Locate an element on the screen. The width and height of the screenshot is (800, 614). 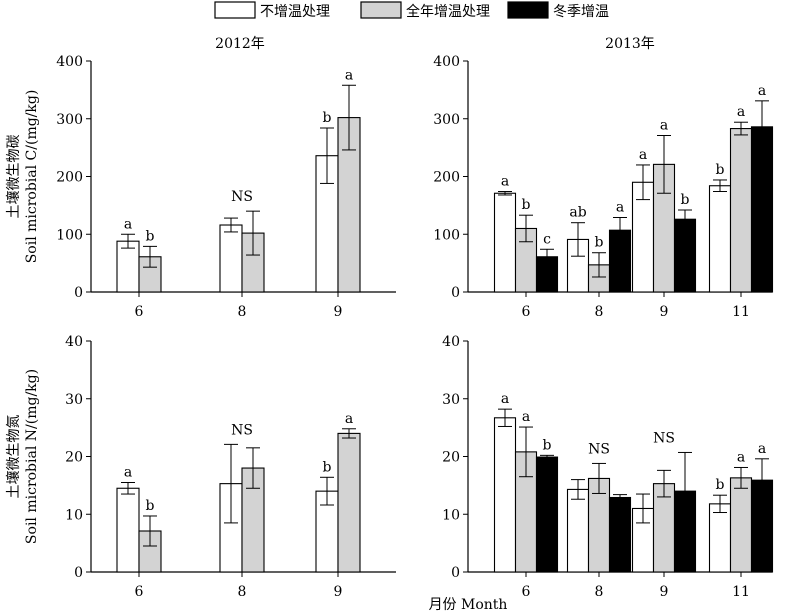
y-axis-label: 土壤微生物氮 Soil microbial N/(mg/kg) is located at coordinates (22, 456).